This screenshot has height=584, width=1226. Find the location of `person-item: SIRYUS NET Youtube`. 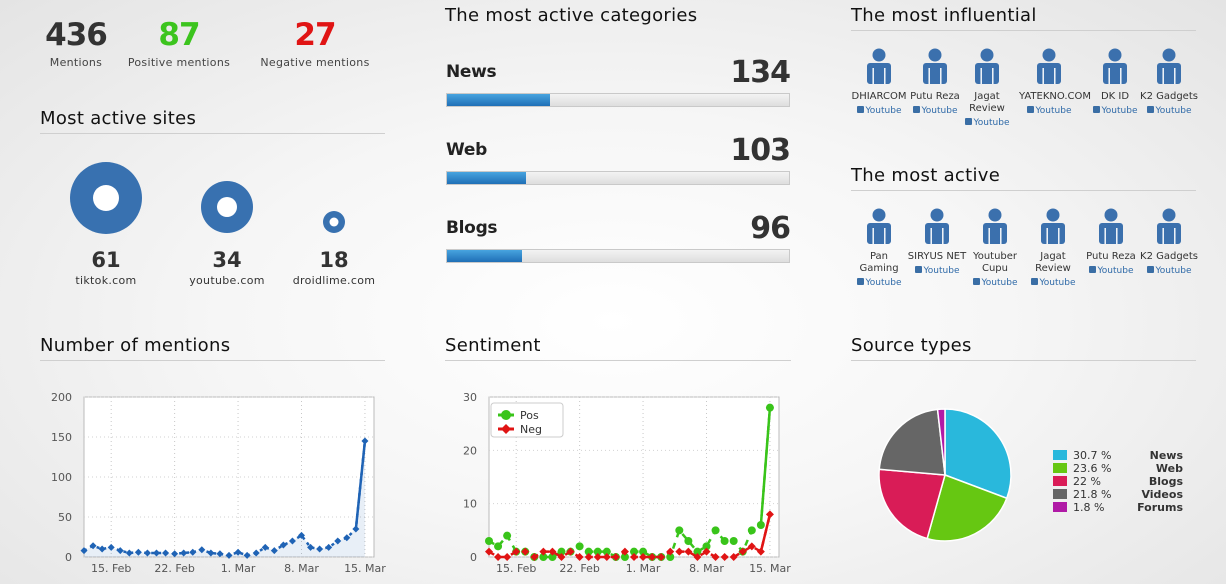

person-item: SIRYUS NET Youtube is located at coordinates (937, 242).